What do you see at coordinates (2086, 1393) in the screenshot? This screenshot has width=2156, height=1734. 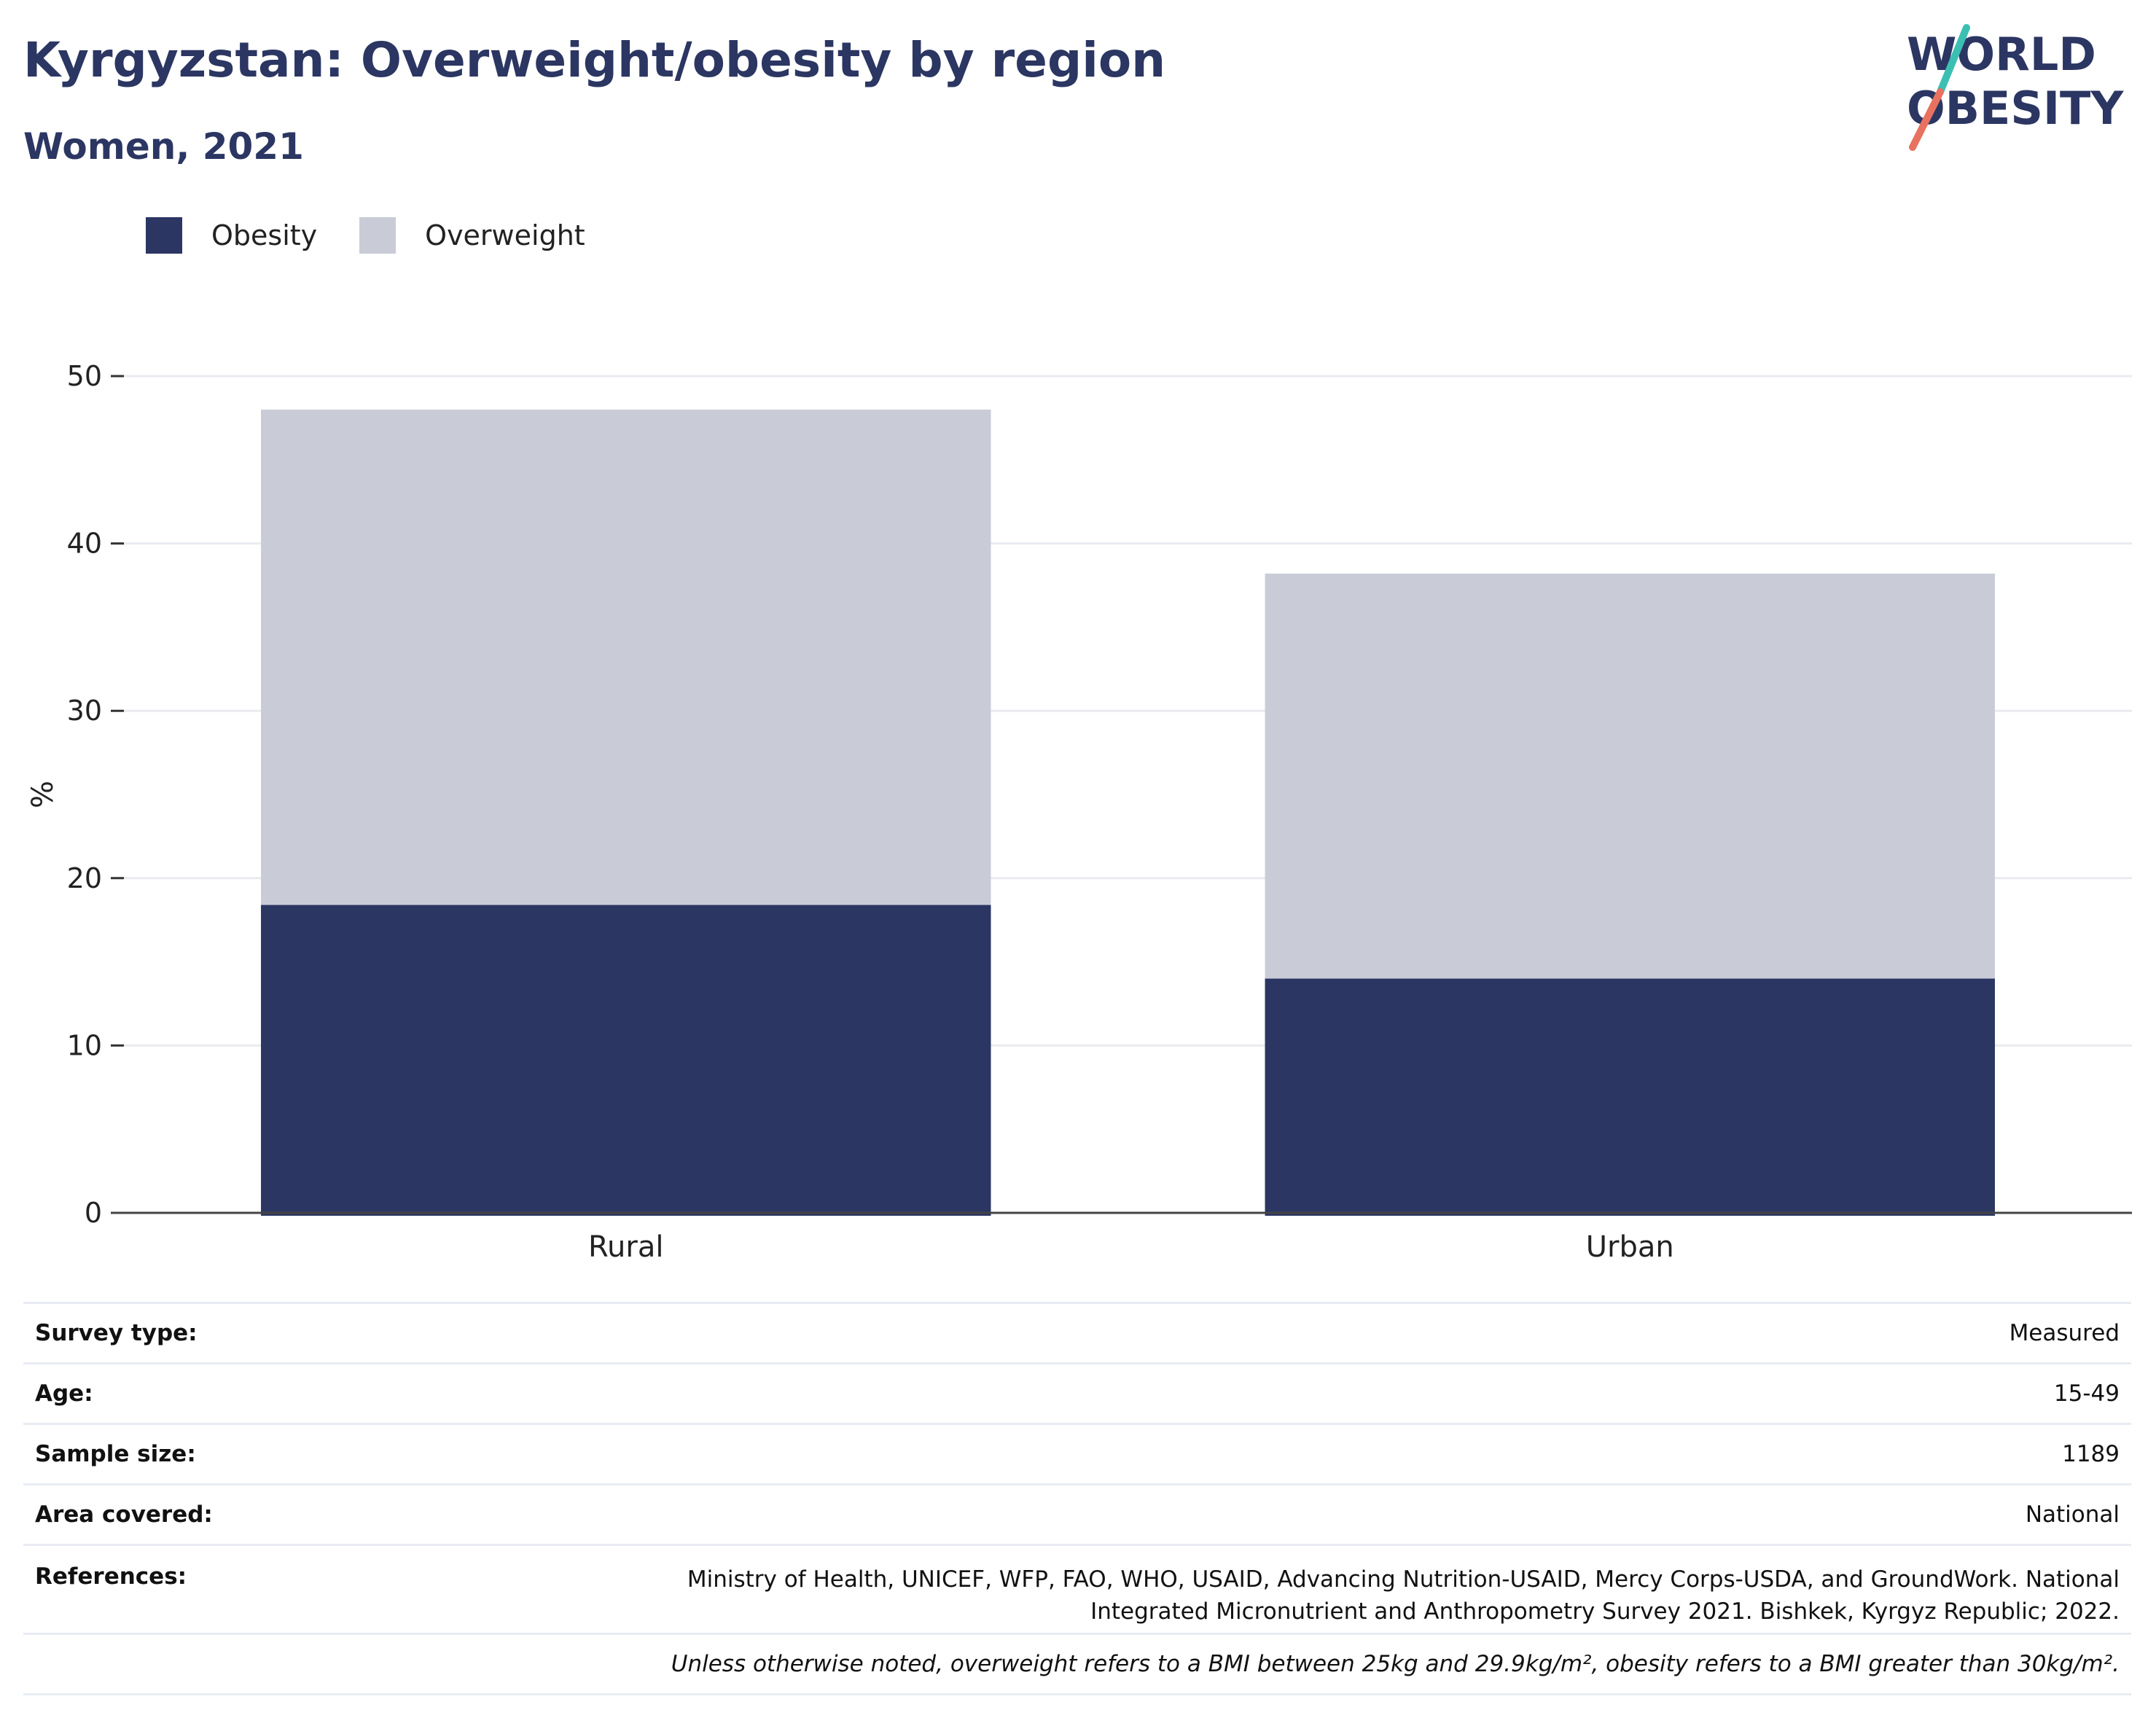 I see `age-value: 15-49` at bounding box center [2086, 1393].